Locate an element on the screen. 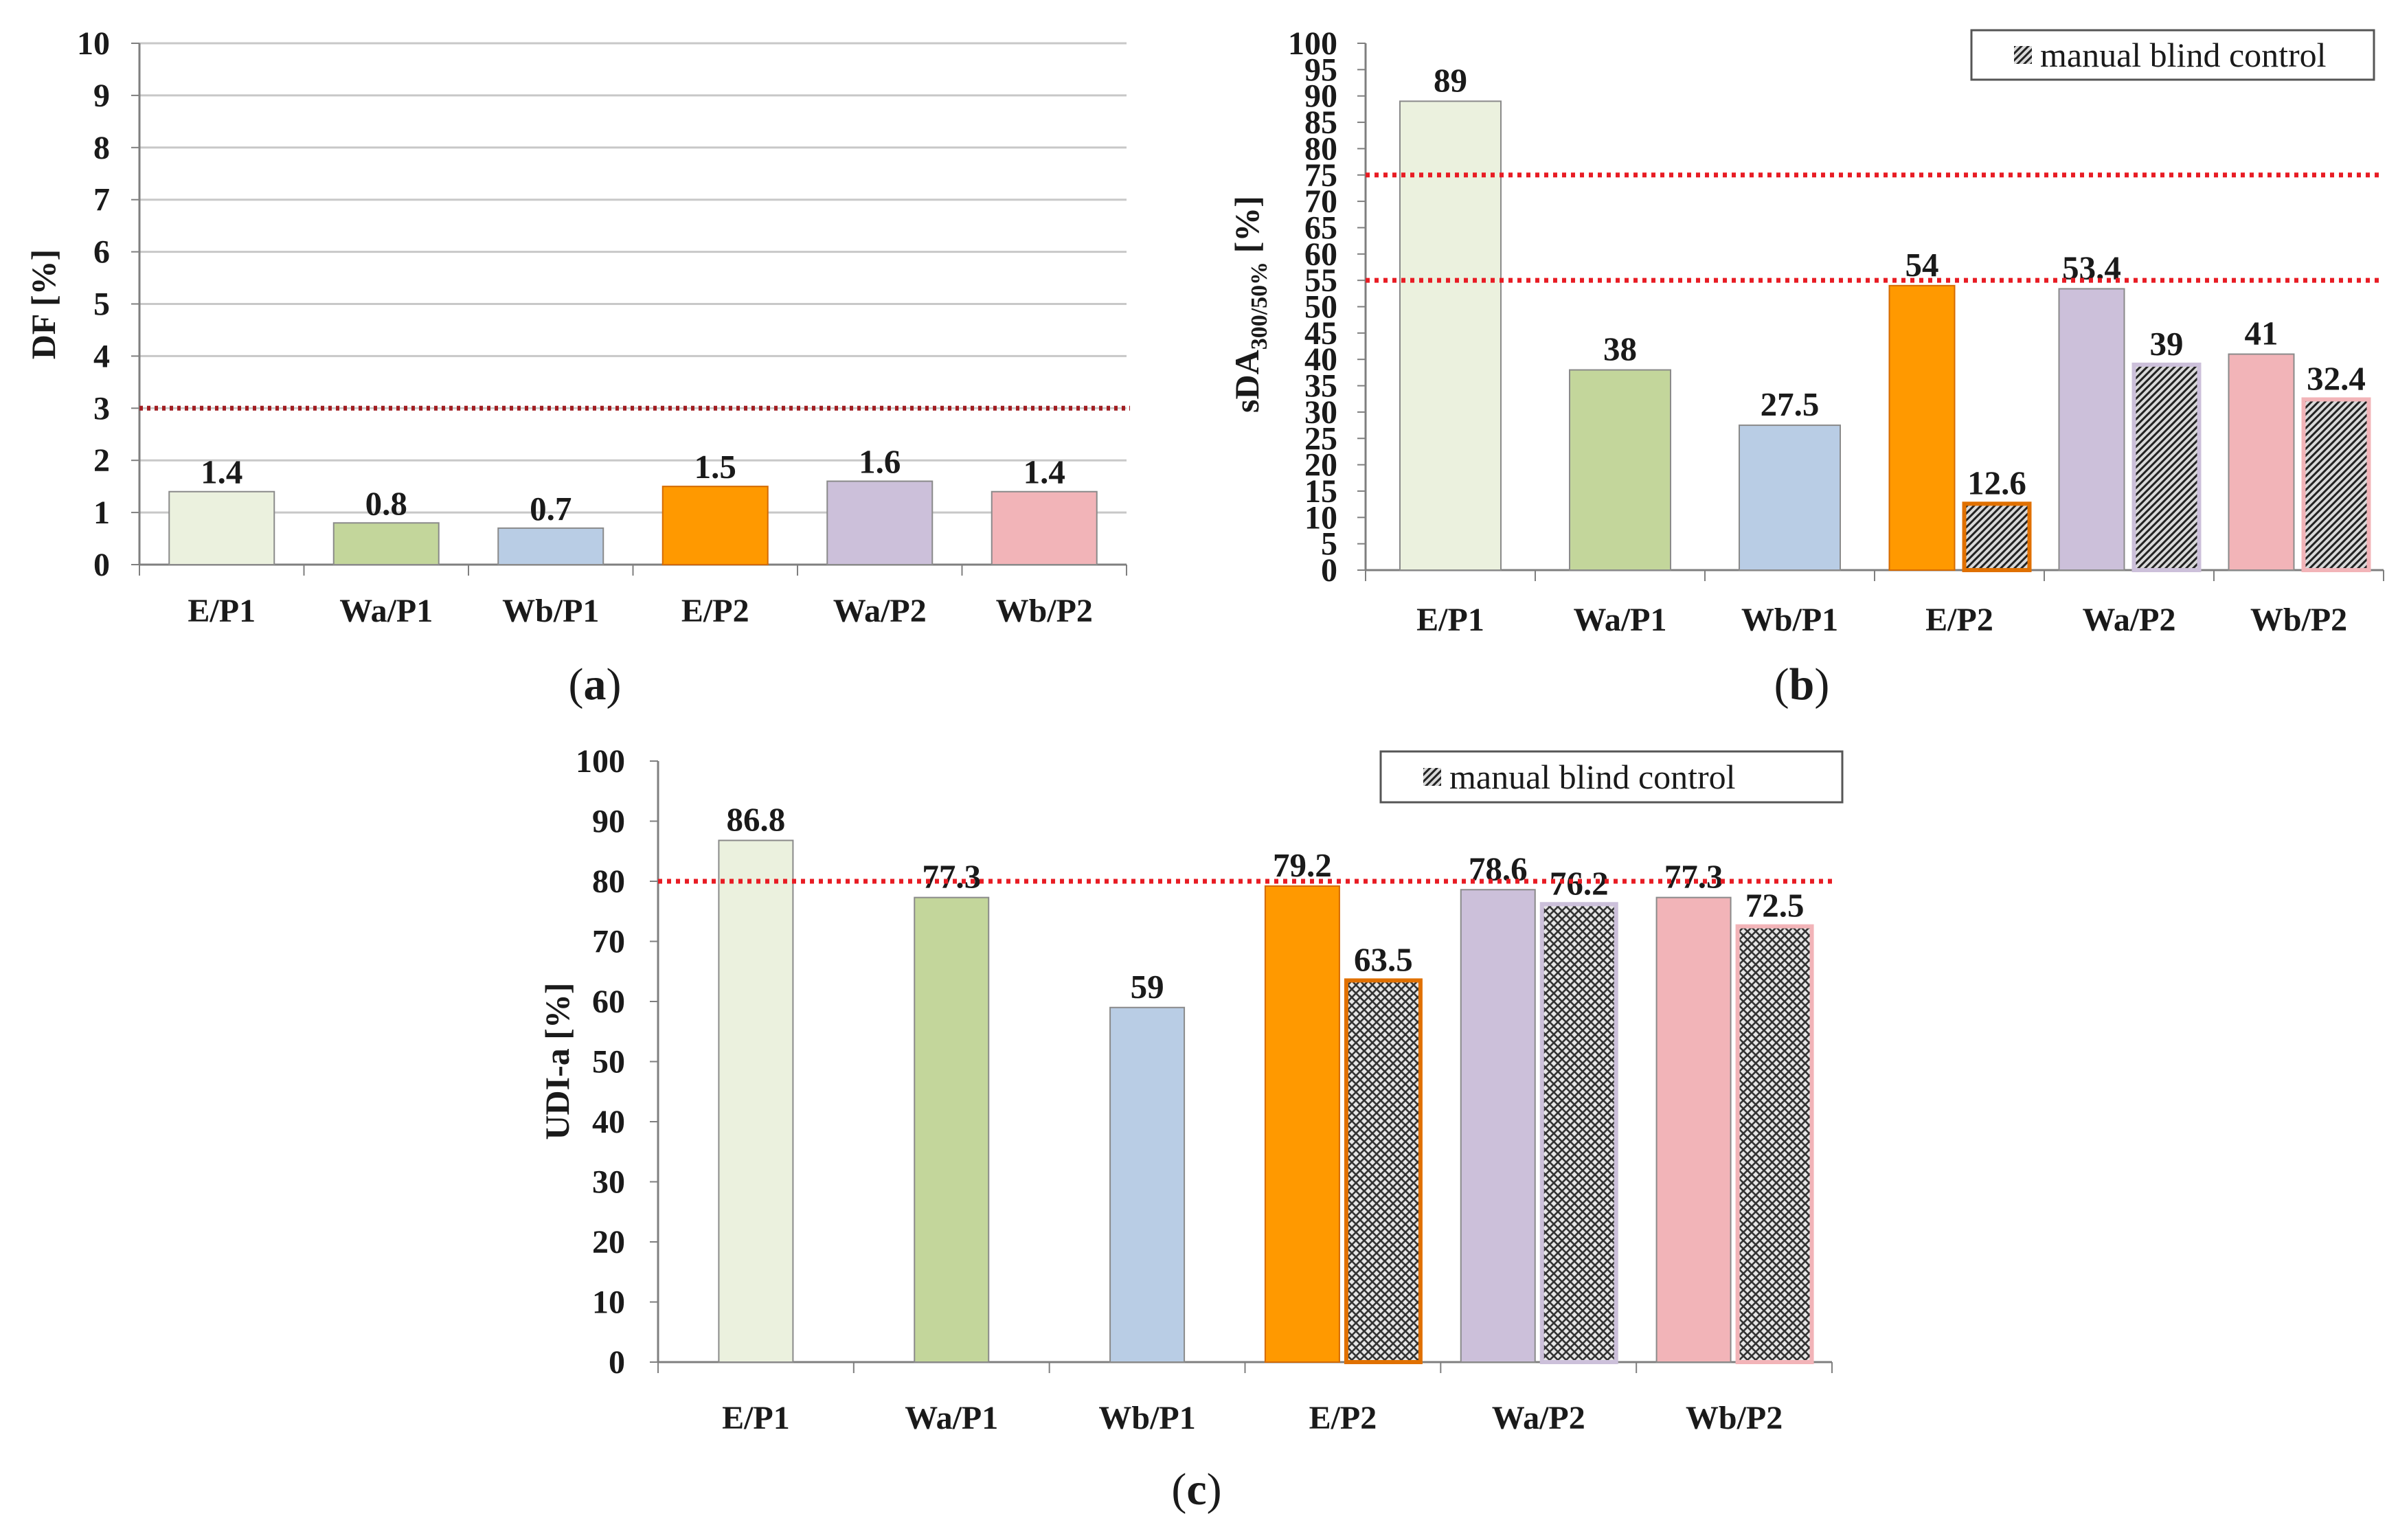  data-label-wb-p1: 27.5 is located at coordinates (1790, 404).